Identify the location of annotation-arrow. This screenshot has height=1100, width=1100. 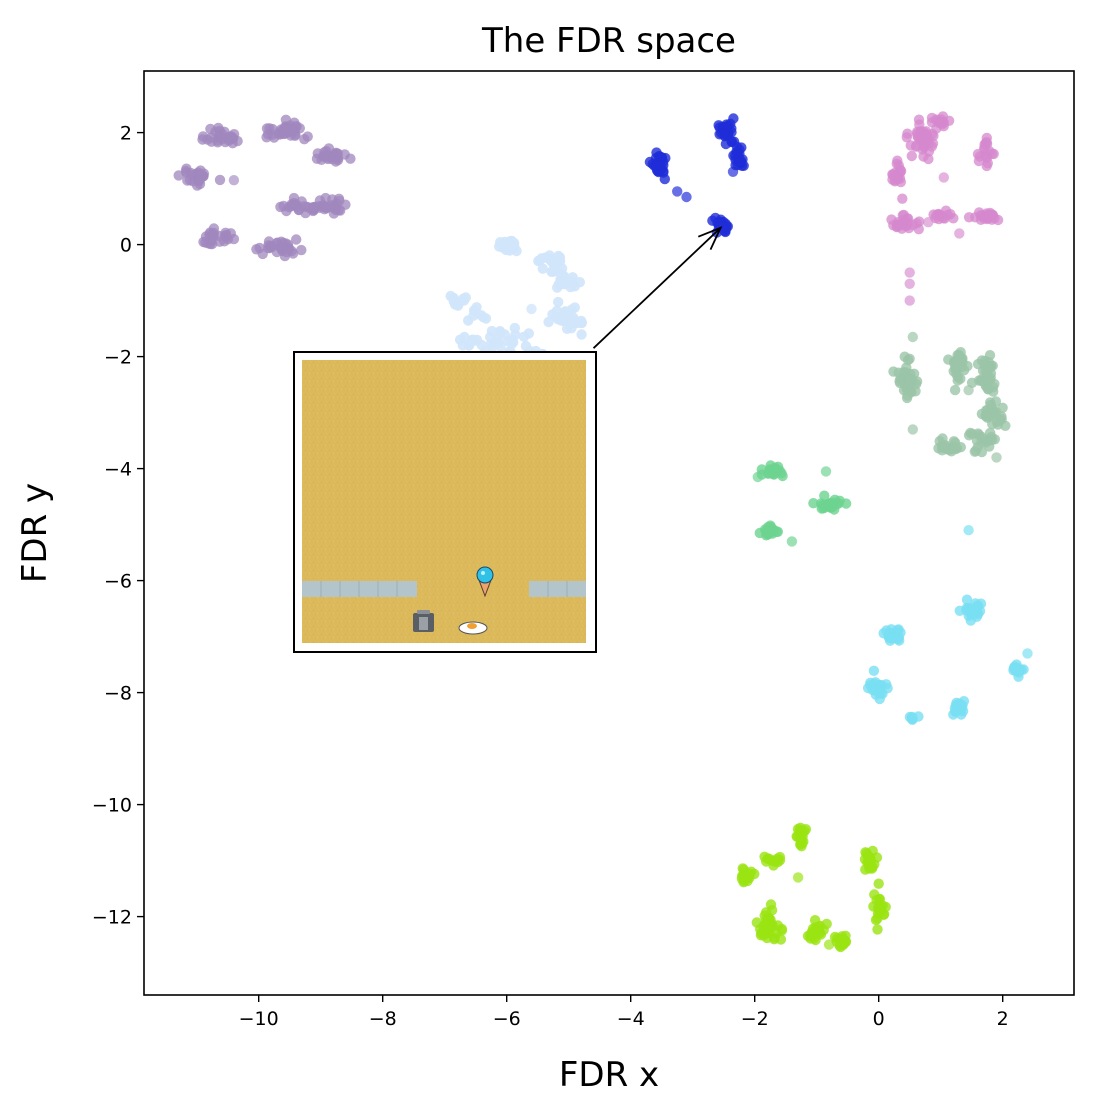
(657, 287).